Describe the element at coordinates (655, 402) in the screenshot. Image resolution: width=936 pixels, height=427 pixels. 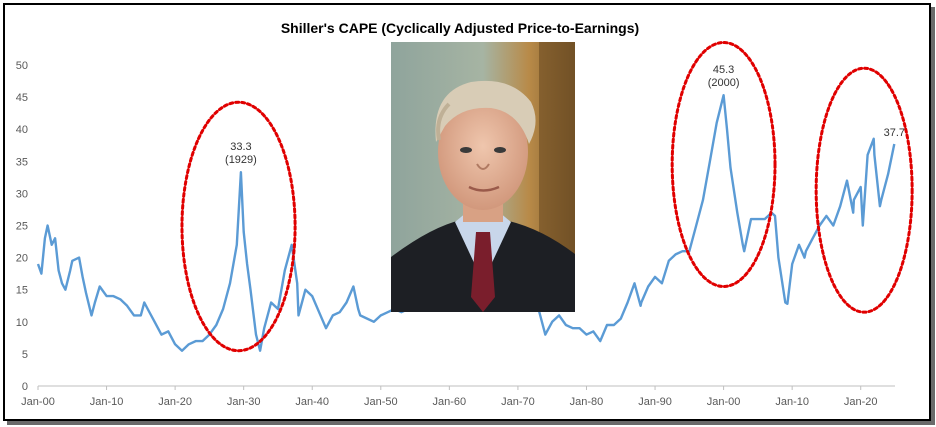
I see `x-tick-label: Jan-90` at that location.